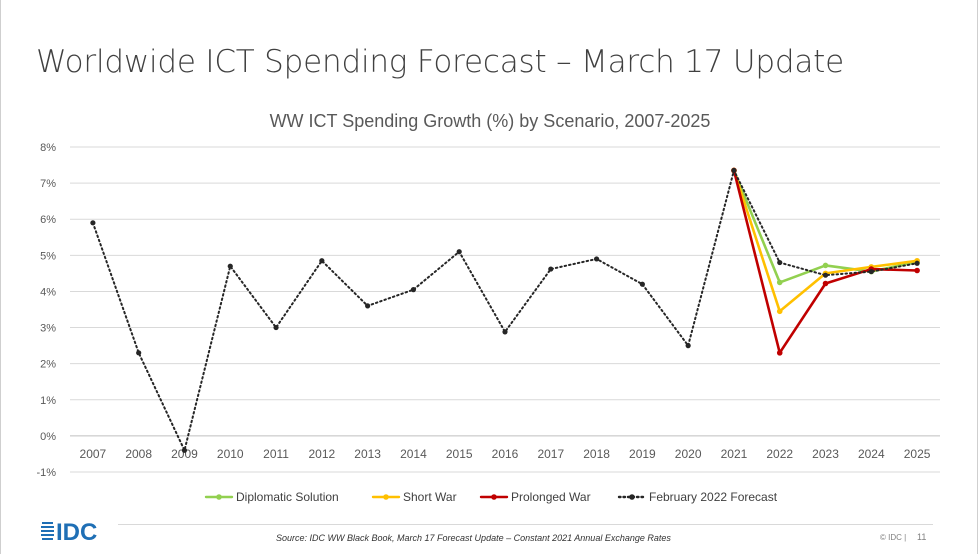  Describe the element at coordinates (825, 454) in the screenshot. I see `x-tick-label: 2023` at that location.